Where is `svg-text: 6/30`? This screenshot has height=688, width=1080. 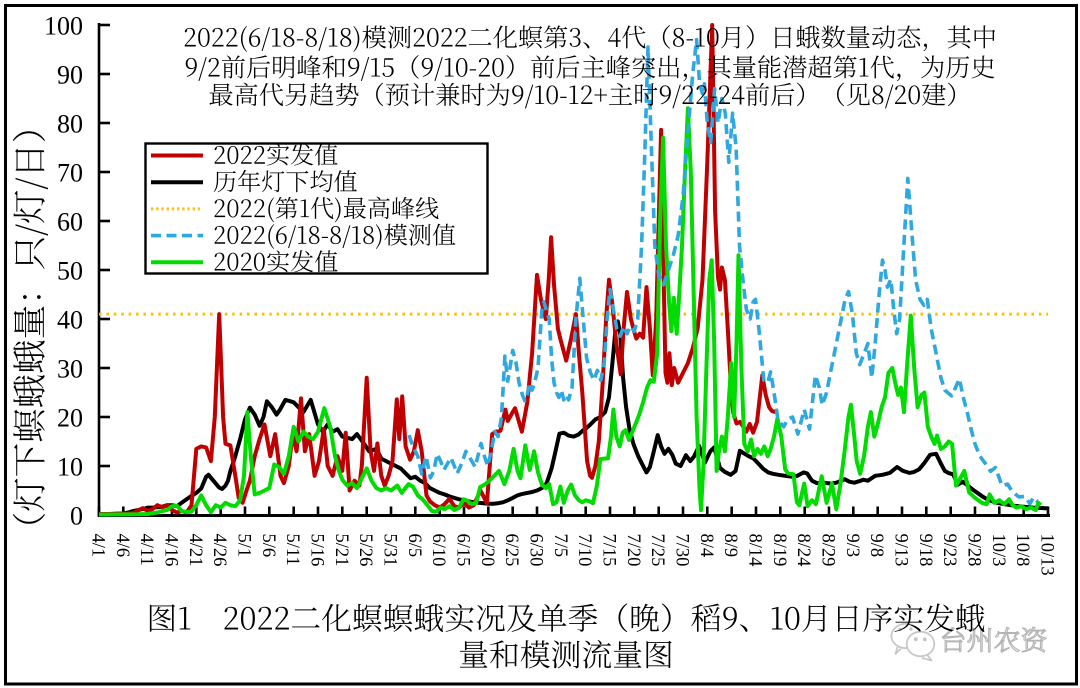 svg-text: 6/30 is located at coordinates (536, 550).